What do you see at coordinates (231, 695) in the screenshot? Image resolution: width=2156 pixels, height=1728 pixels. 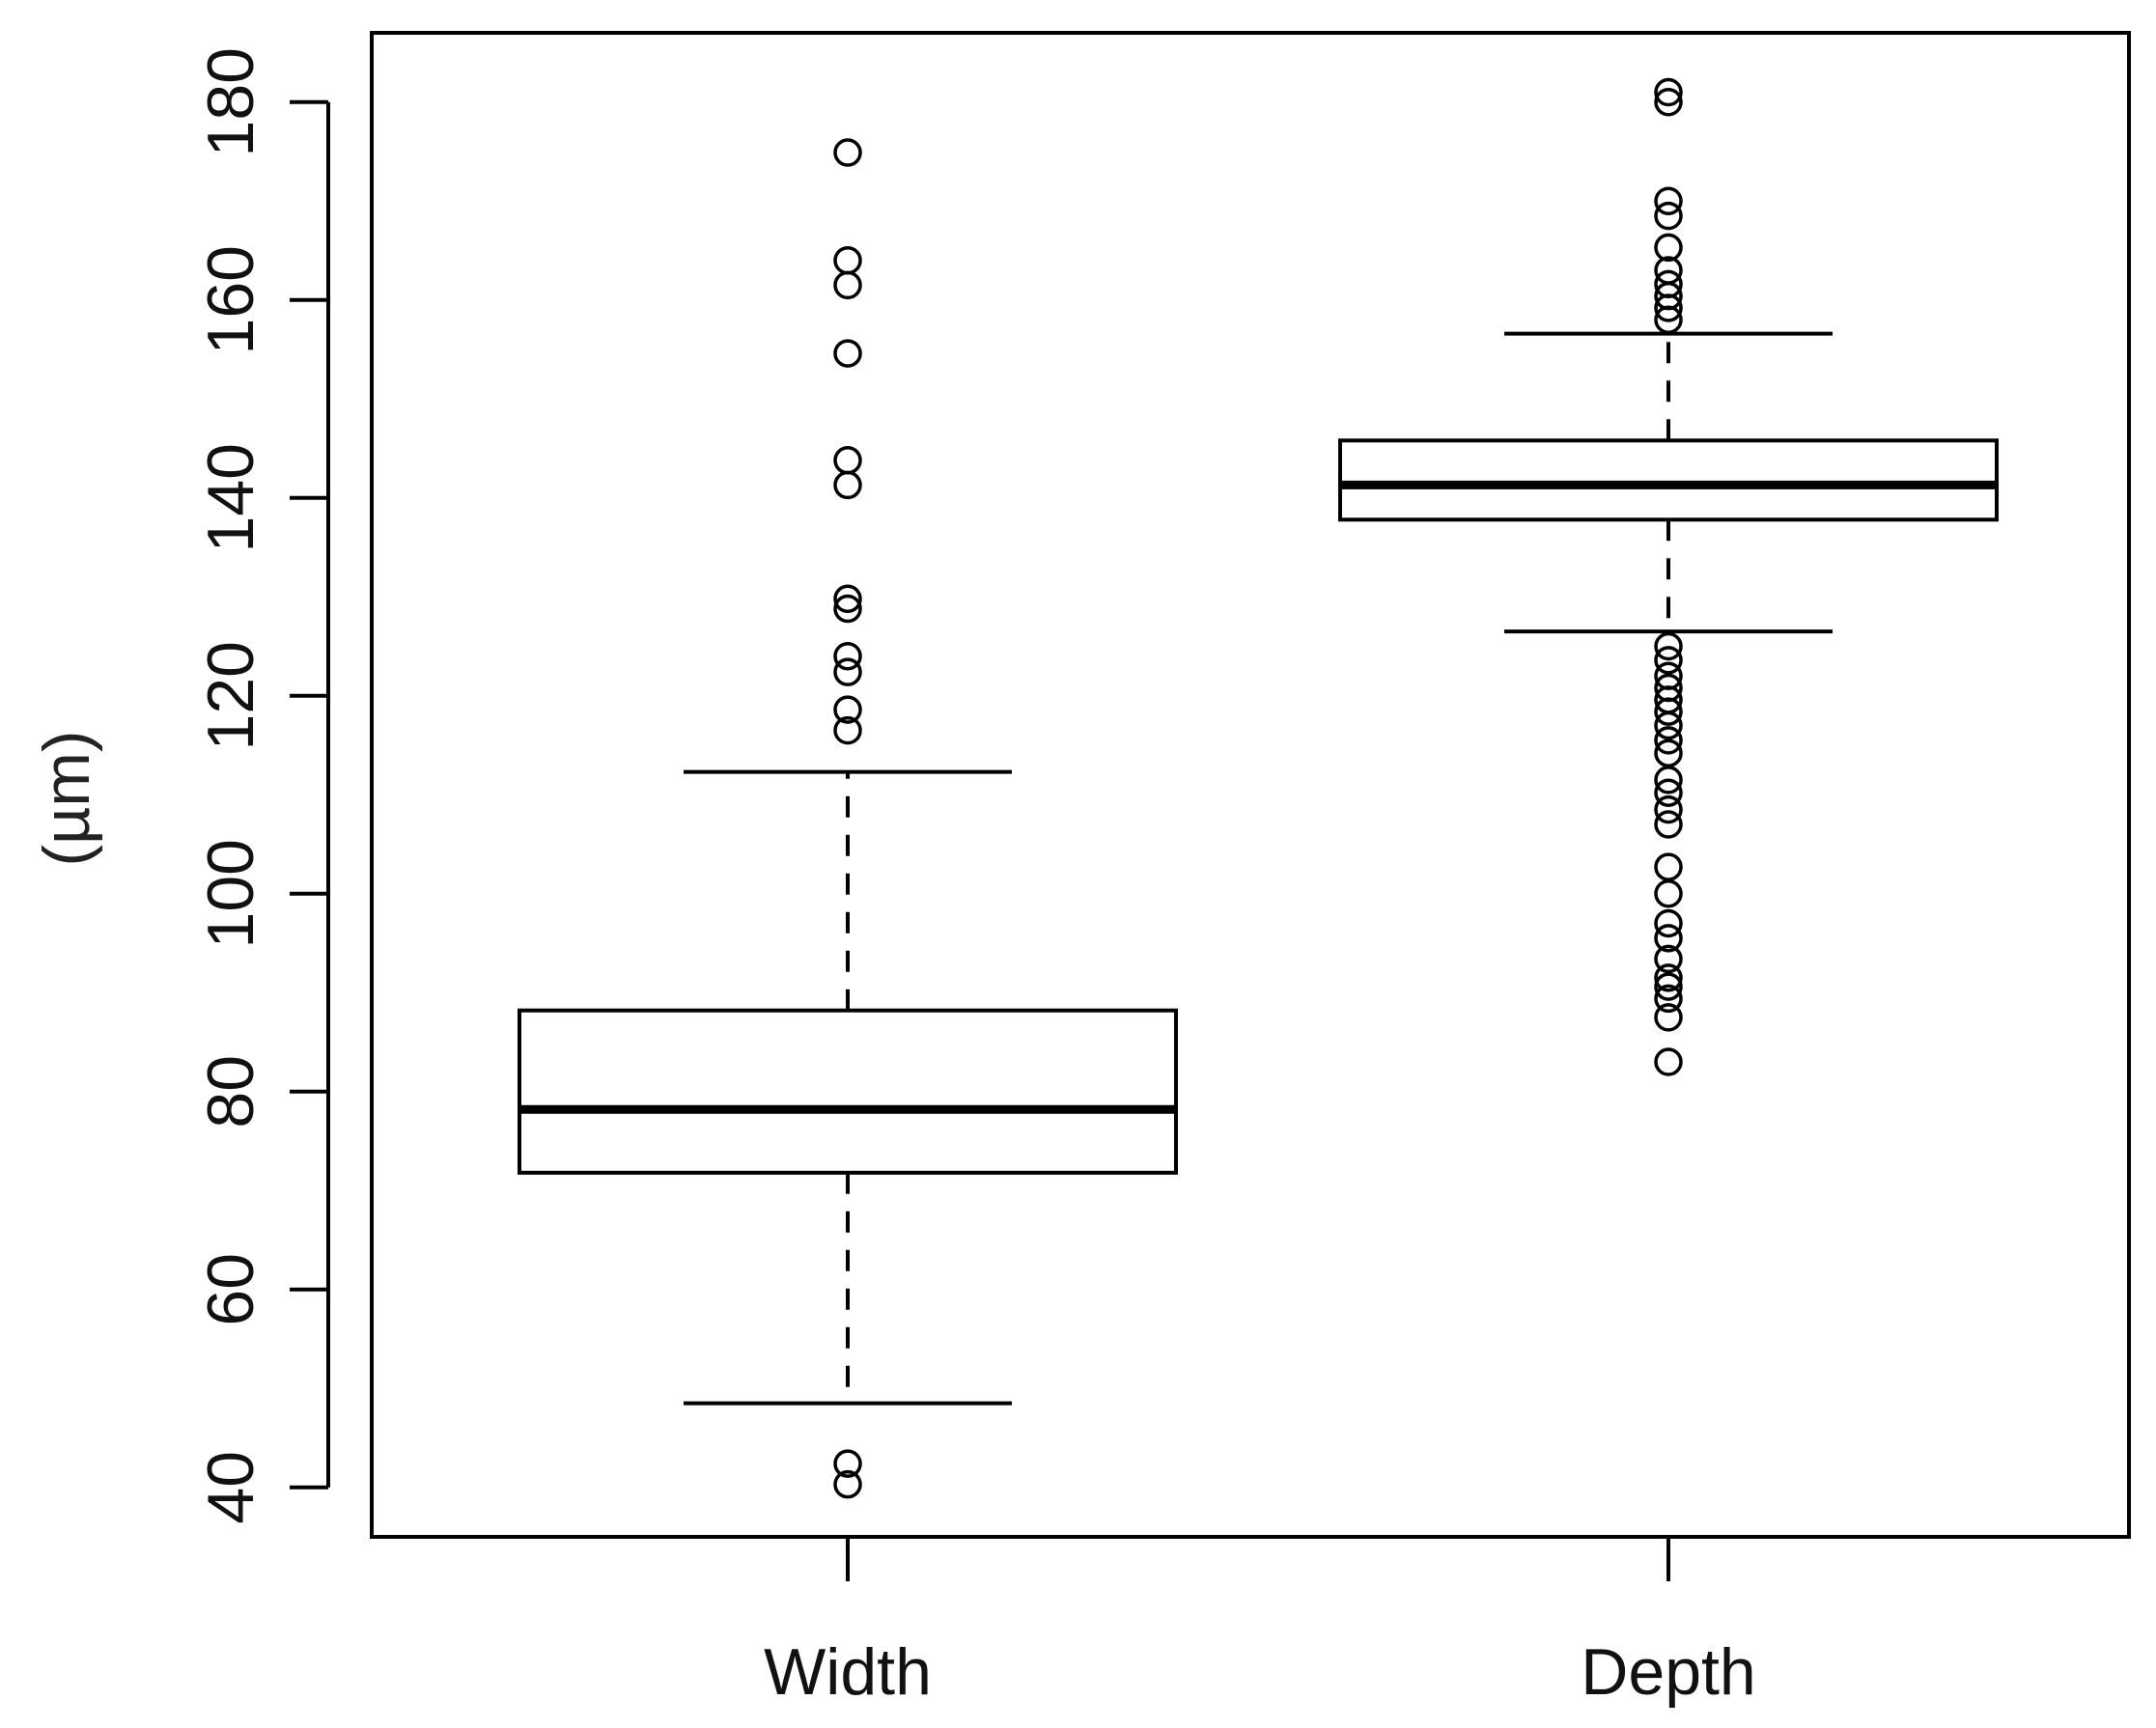 I see `y-tick-label: 120` at bounding box center [231, 695].